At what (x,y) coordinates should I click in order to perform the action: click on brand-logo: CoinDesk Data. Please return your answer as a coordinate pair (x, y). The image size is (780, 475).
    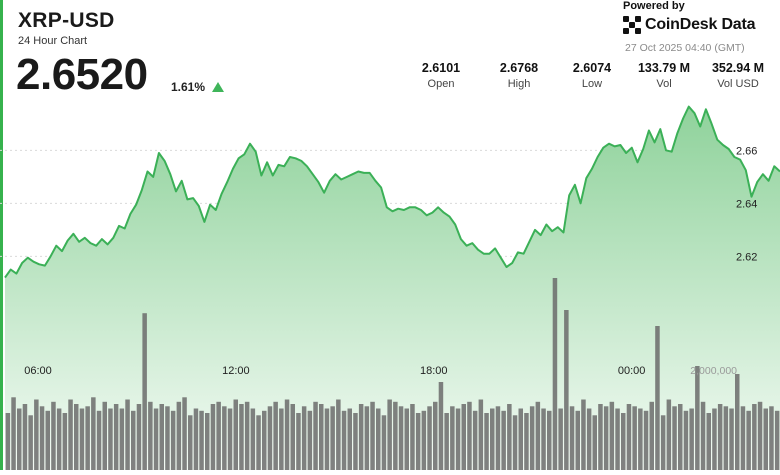
    Looking at the image, I should click on (689, 25).